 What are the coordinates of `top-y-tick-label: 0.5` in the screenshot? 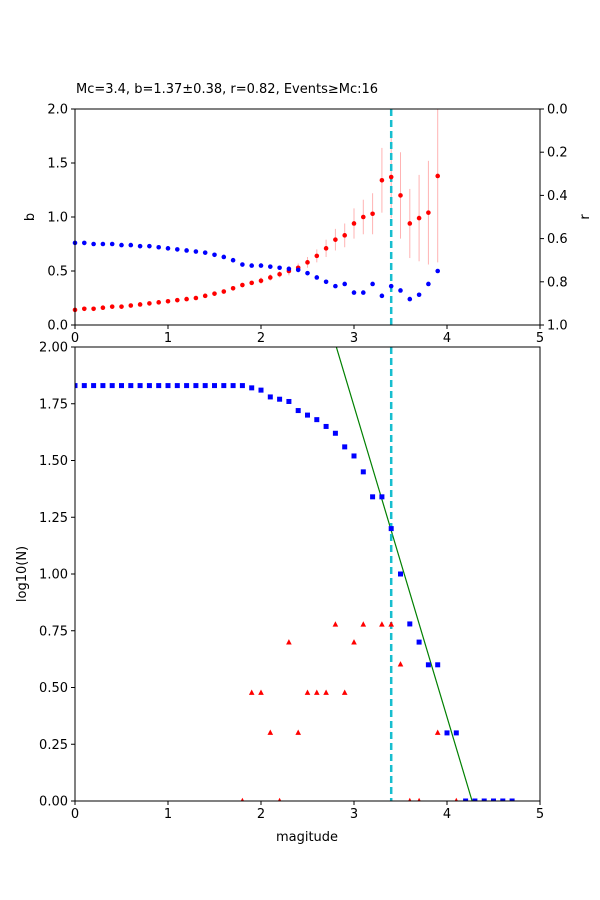 It's located at (57, 272).